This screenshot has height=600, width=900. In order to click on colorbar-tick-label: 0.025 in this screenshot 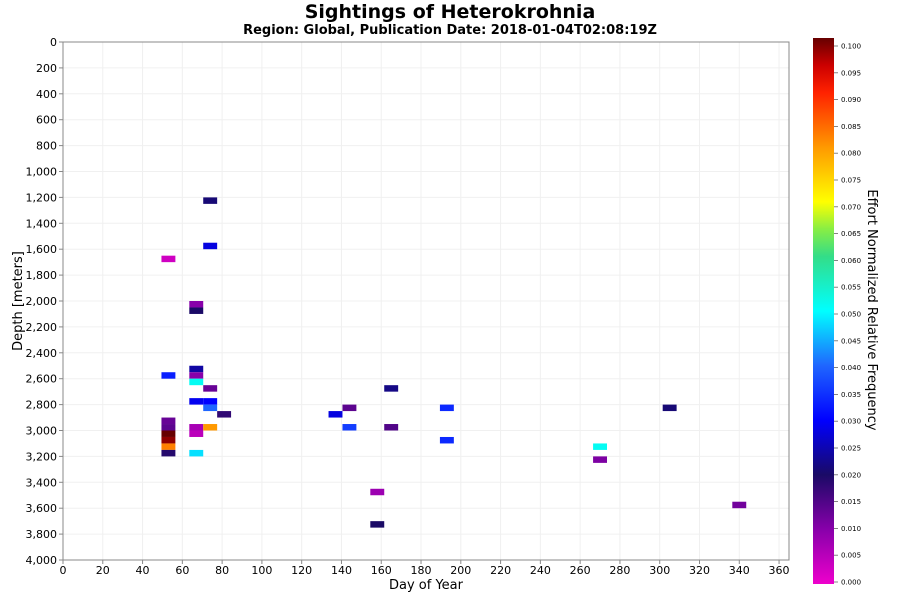, I will do `click(851, 449)`.